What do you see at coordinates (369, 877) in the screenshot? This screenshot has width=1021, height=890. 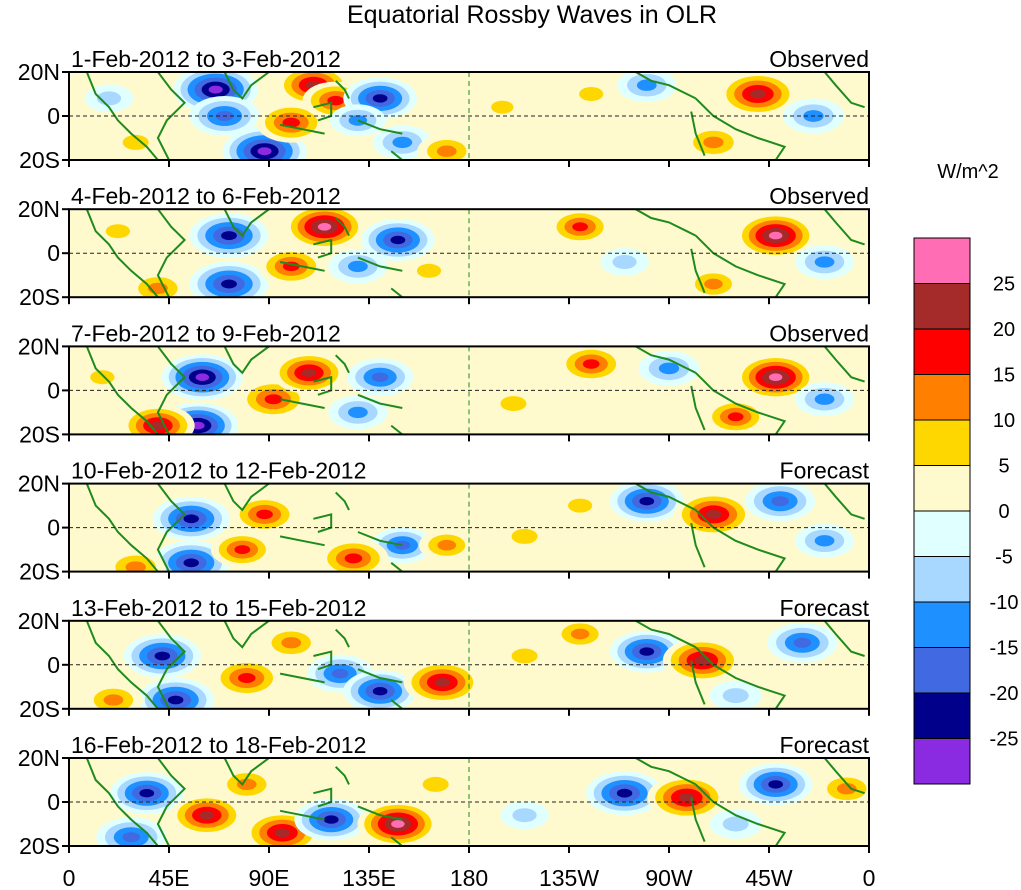 I see `x-tick-label: 135E` at bounding box center [369, 877].